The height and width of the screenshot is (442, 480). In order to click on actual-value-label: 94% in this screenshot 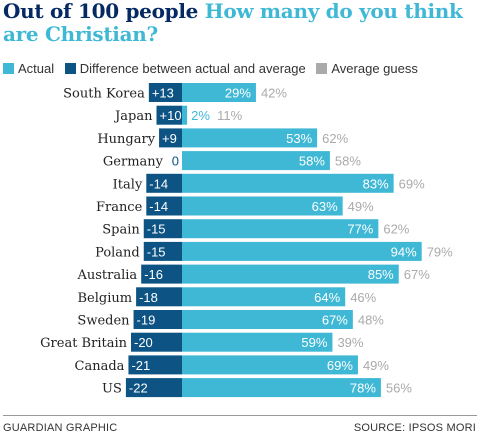, I will do `click(404, 251)`.